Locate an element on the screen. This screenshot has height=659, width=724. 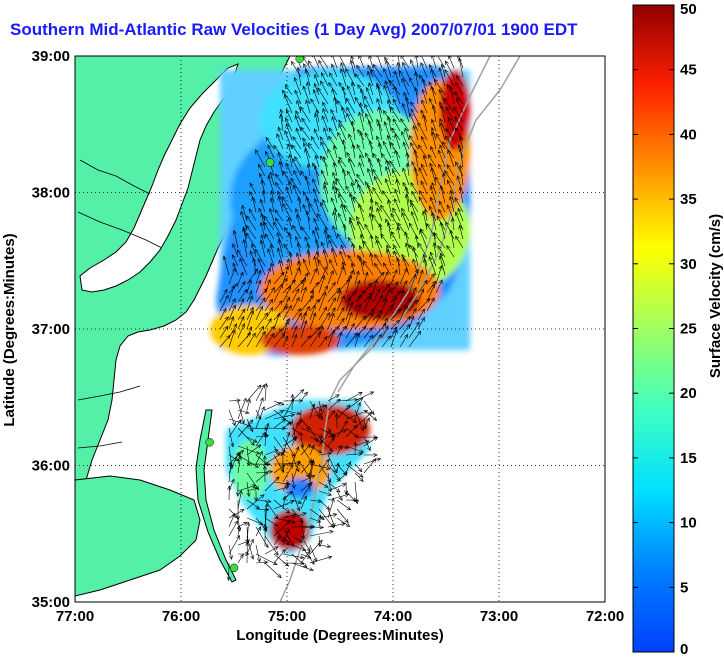
radar-station-marker is located at coordinates (270, 162).